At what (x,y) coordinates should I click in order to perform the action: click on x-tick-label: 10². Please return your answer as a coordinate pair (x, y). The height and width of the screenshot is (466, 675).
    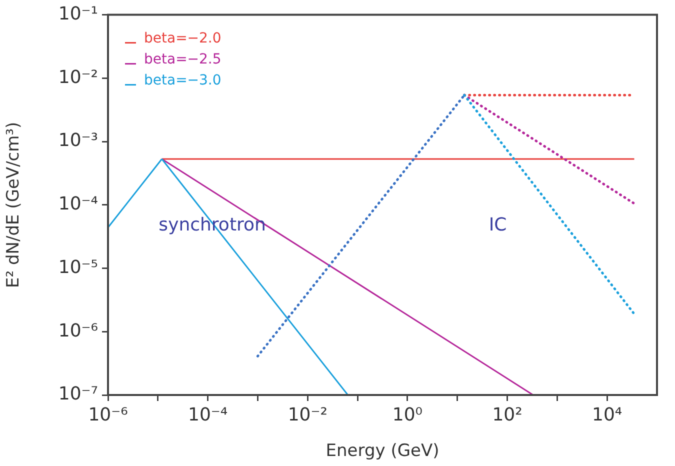
    Looking at the image, I should click on (507, 415).